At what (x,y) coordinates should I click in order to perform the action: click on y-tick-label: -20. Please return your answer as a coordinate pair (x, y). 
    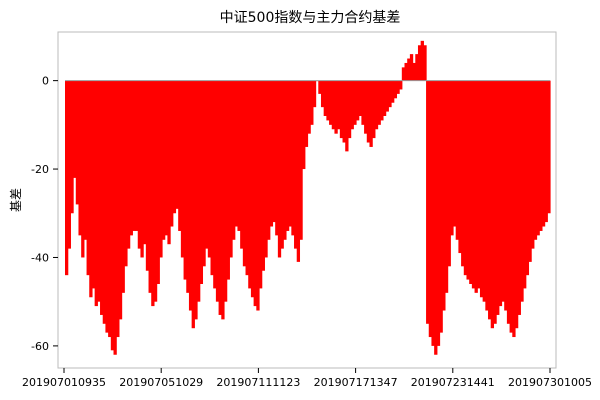
    Looking at the image, I should click on (40, 169).